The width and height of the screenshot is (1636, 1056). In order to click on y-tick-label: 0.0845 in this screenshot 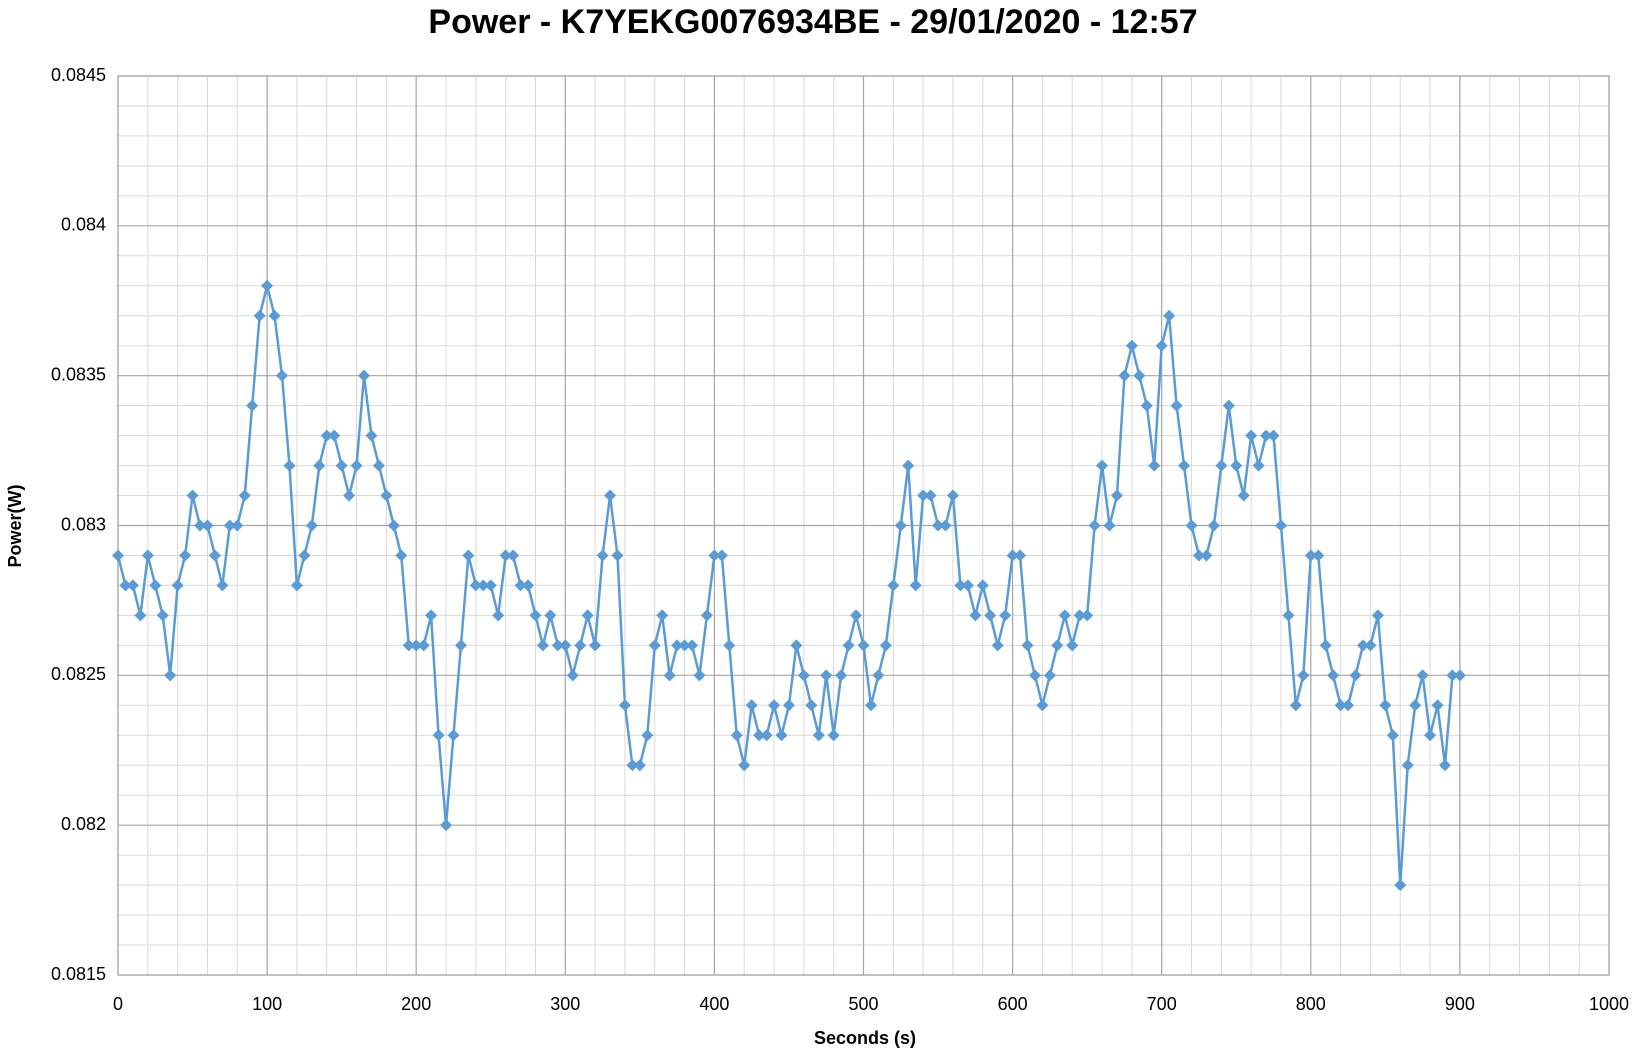, I will do `click(78, 75)`.